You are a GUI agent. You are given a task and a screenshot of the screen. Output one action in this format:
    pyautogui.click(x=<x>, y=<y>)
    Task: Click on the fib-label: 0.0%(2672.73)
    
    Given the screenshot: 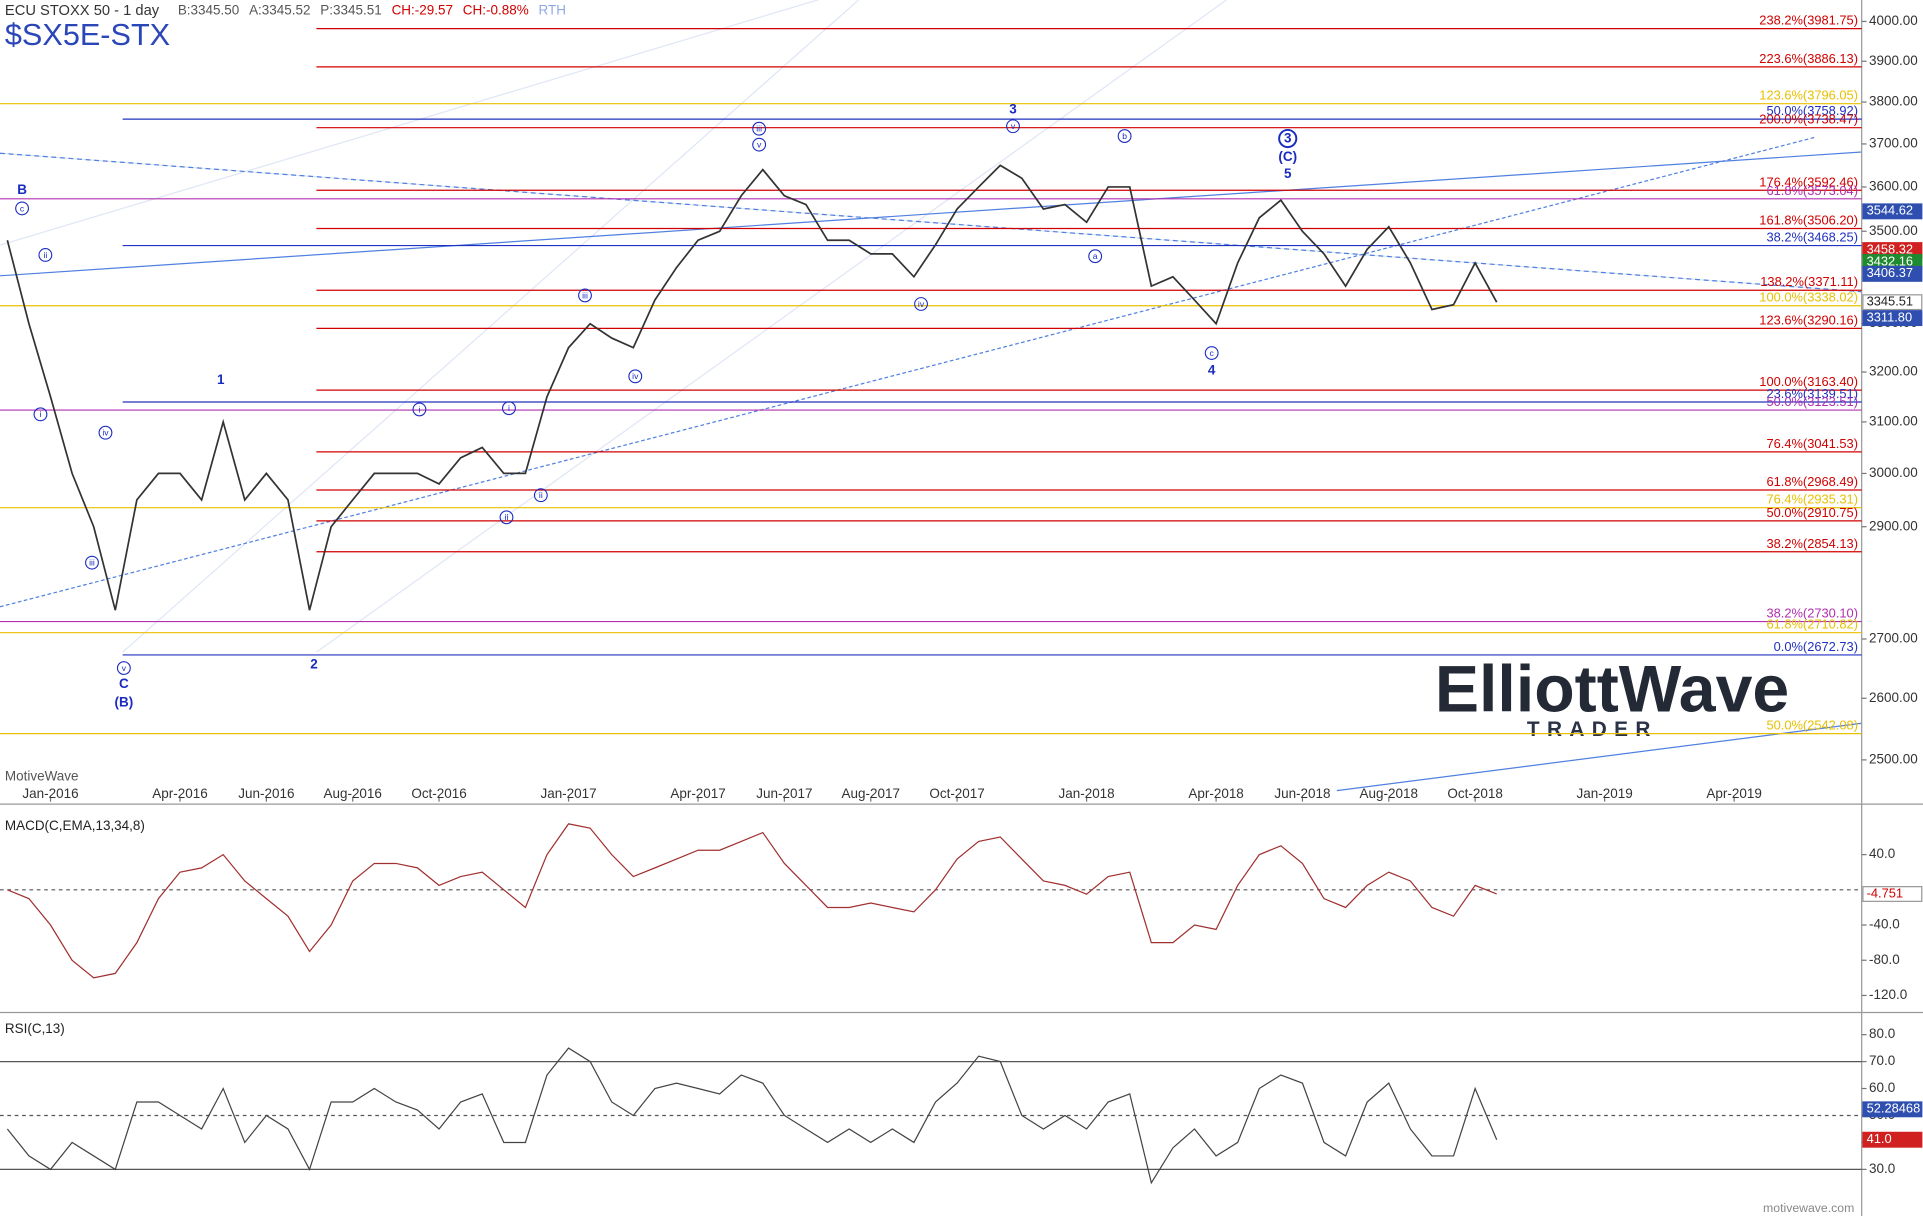 What is the action you would take?
    pyautogui.click(x=1816, y=646)
    